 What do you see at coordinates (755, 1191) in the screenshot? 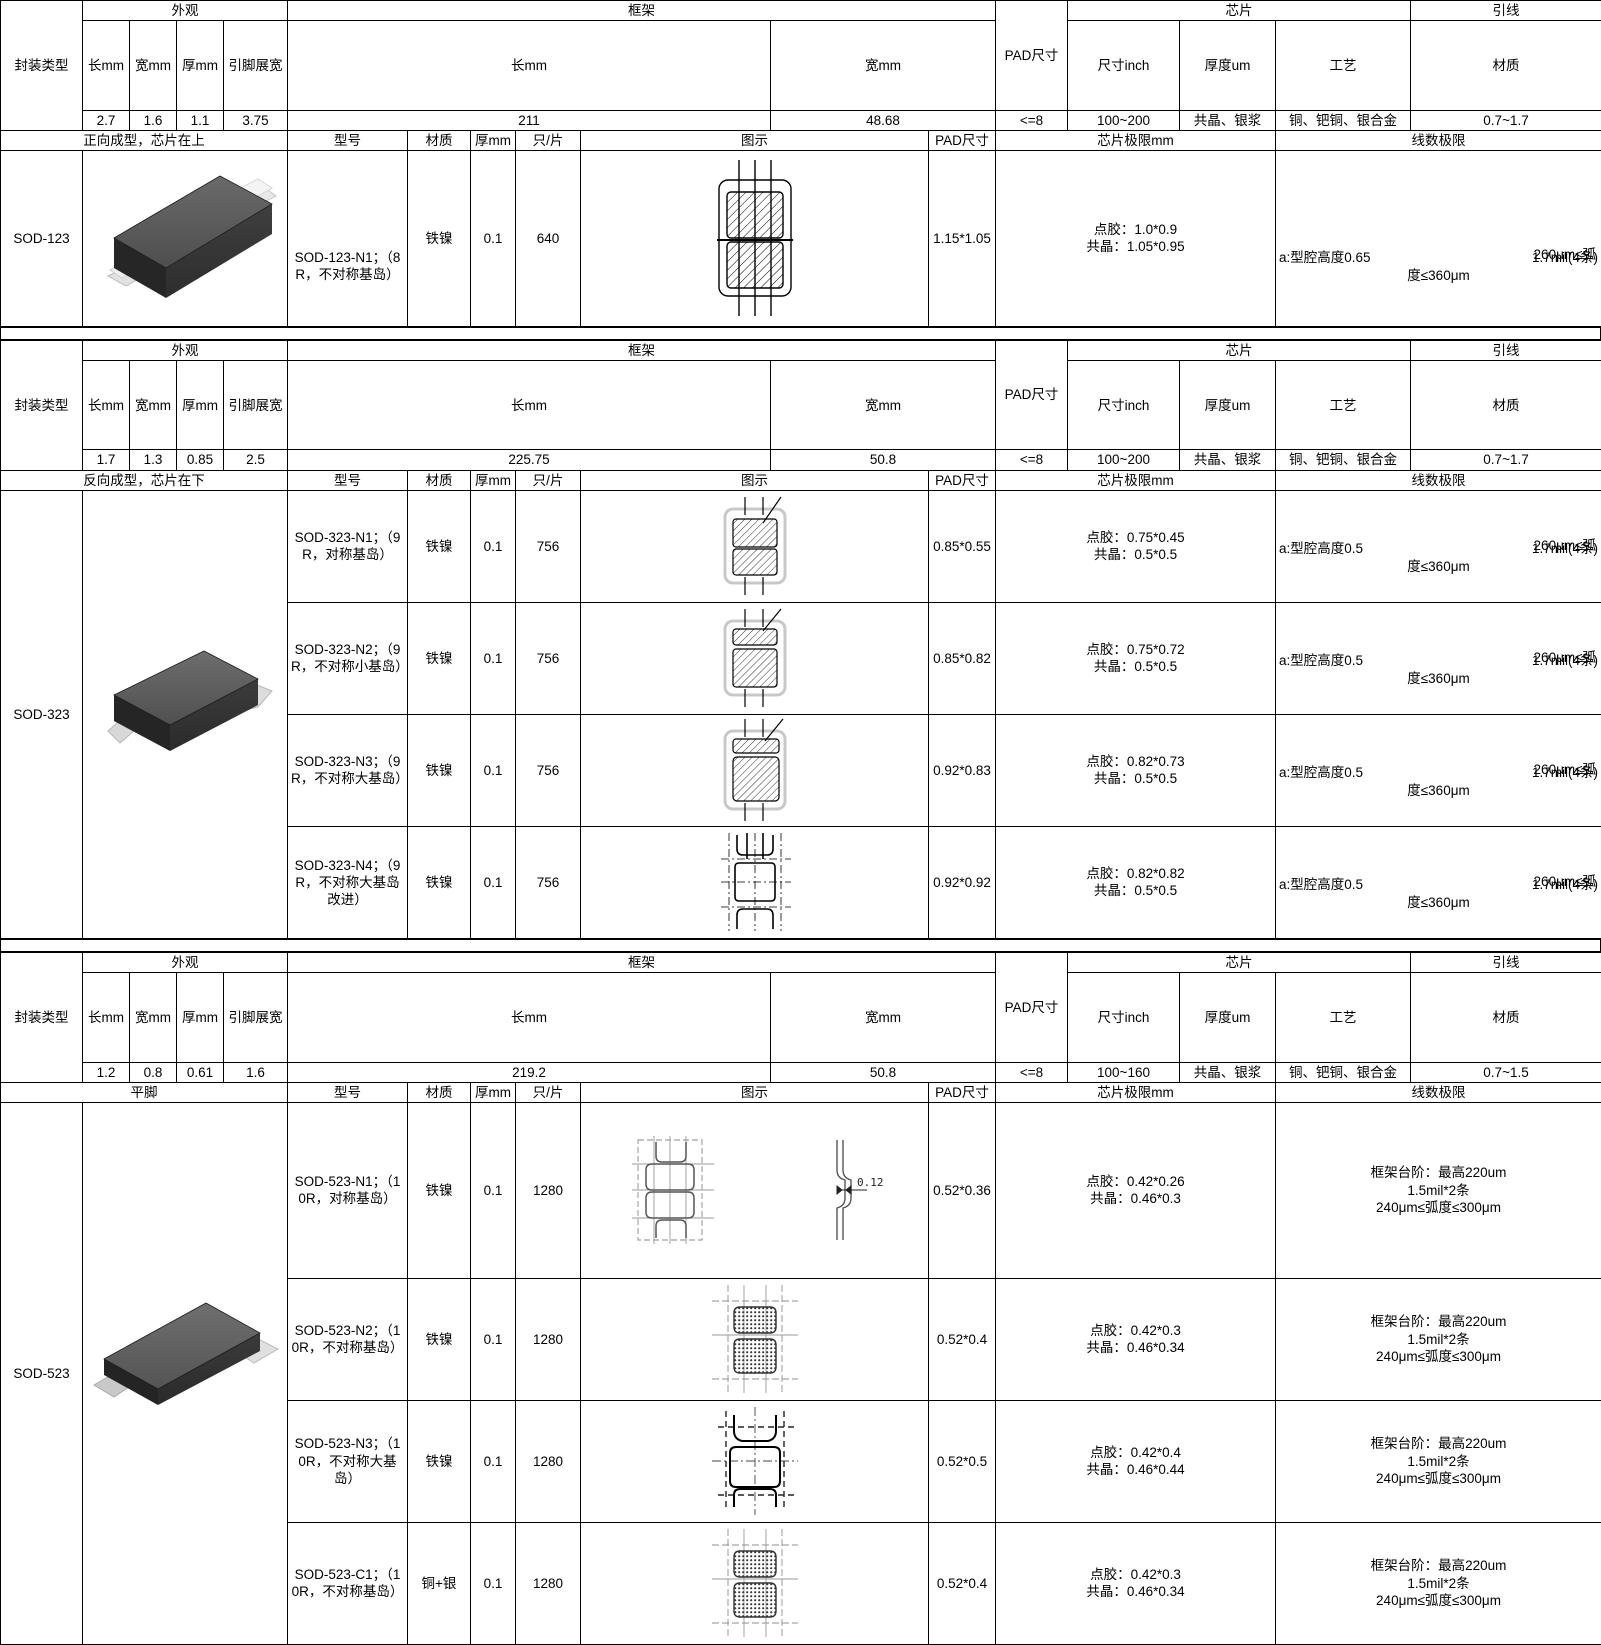
I see `diagram-cell: 0.12` at bounding box center [755, 1191].